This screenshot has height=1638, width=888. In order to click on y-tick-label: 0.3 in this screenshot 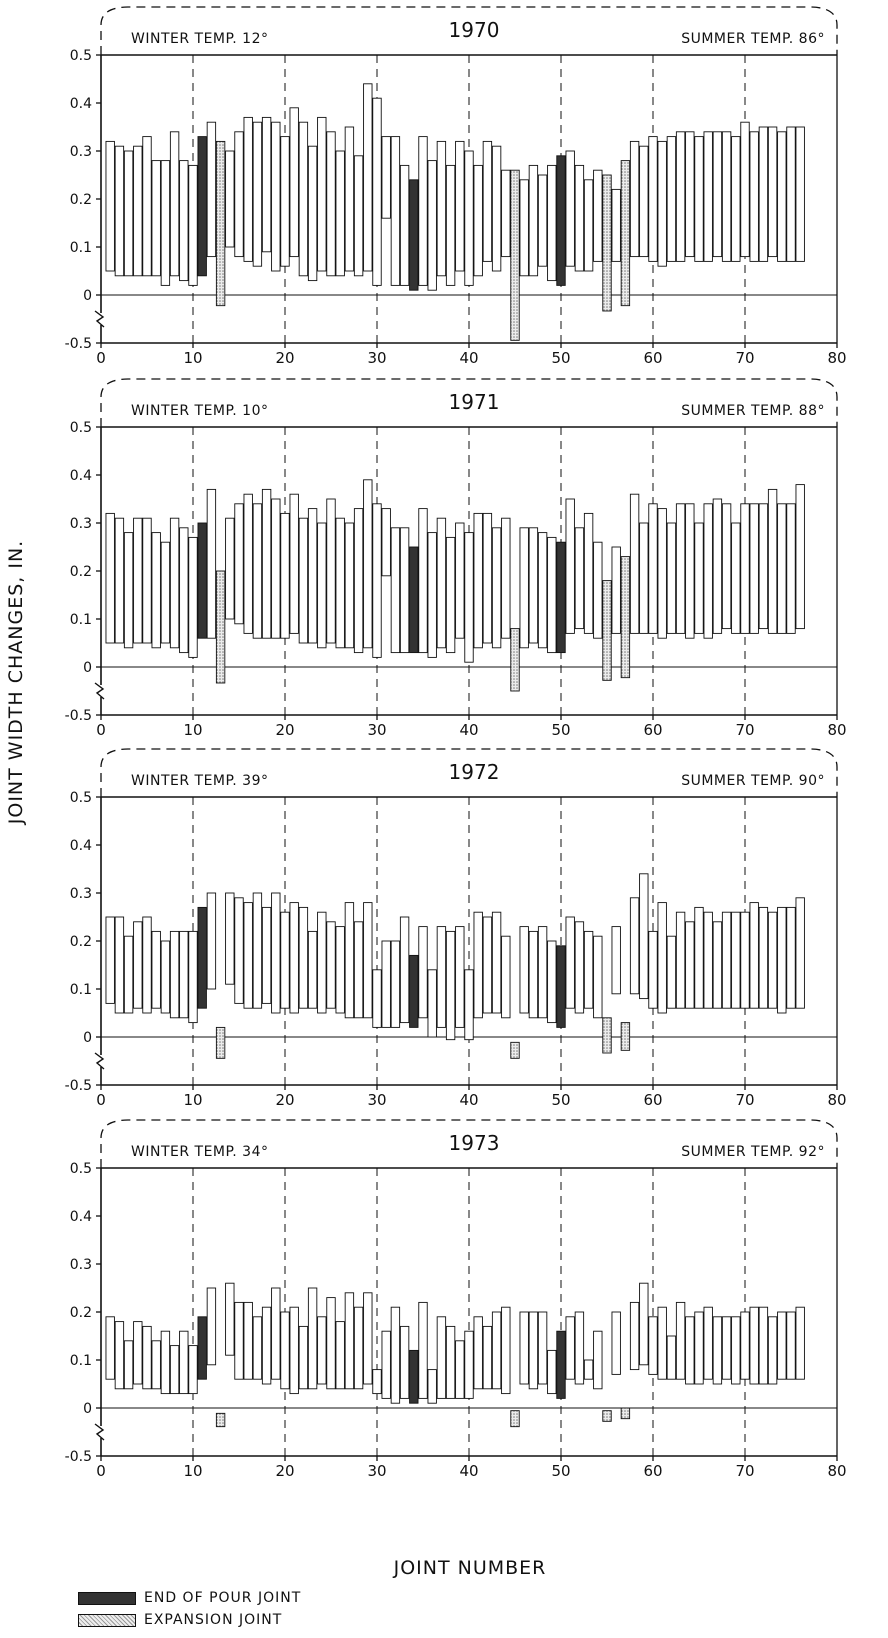, I will do `click(81, 524)`.